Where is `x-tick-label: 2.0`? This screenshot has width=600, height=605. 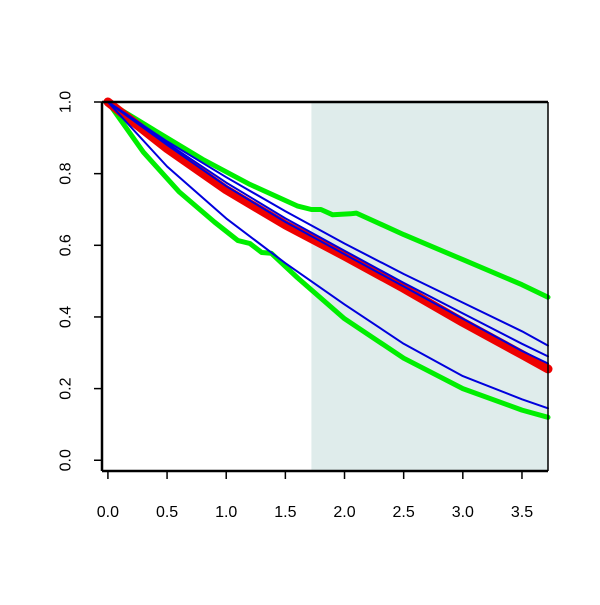 x-tick-label: 2.0 is located at coordinates (344, 512).